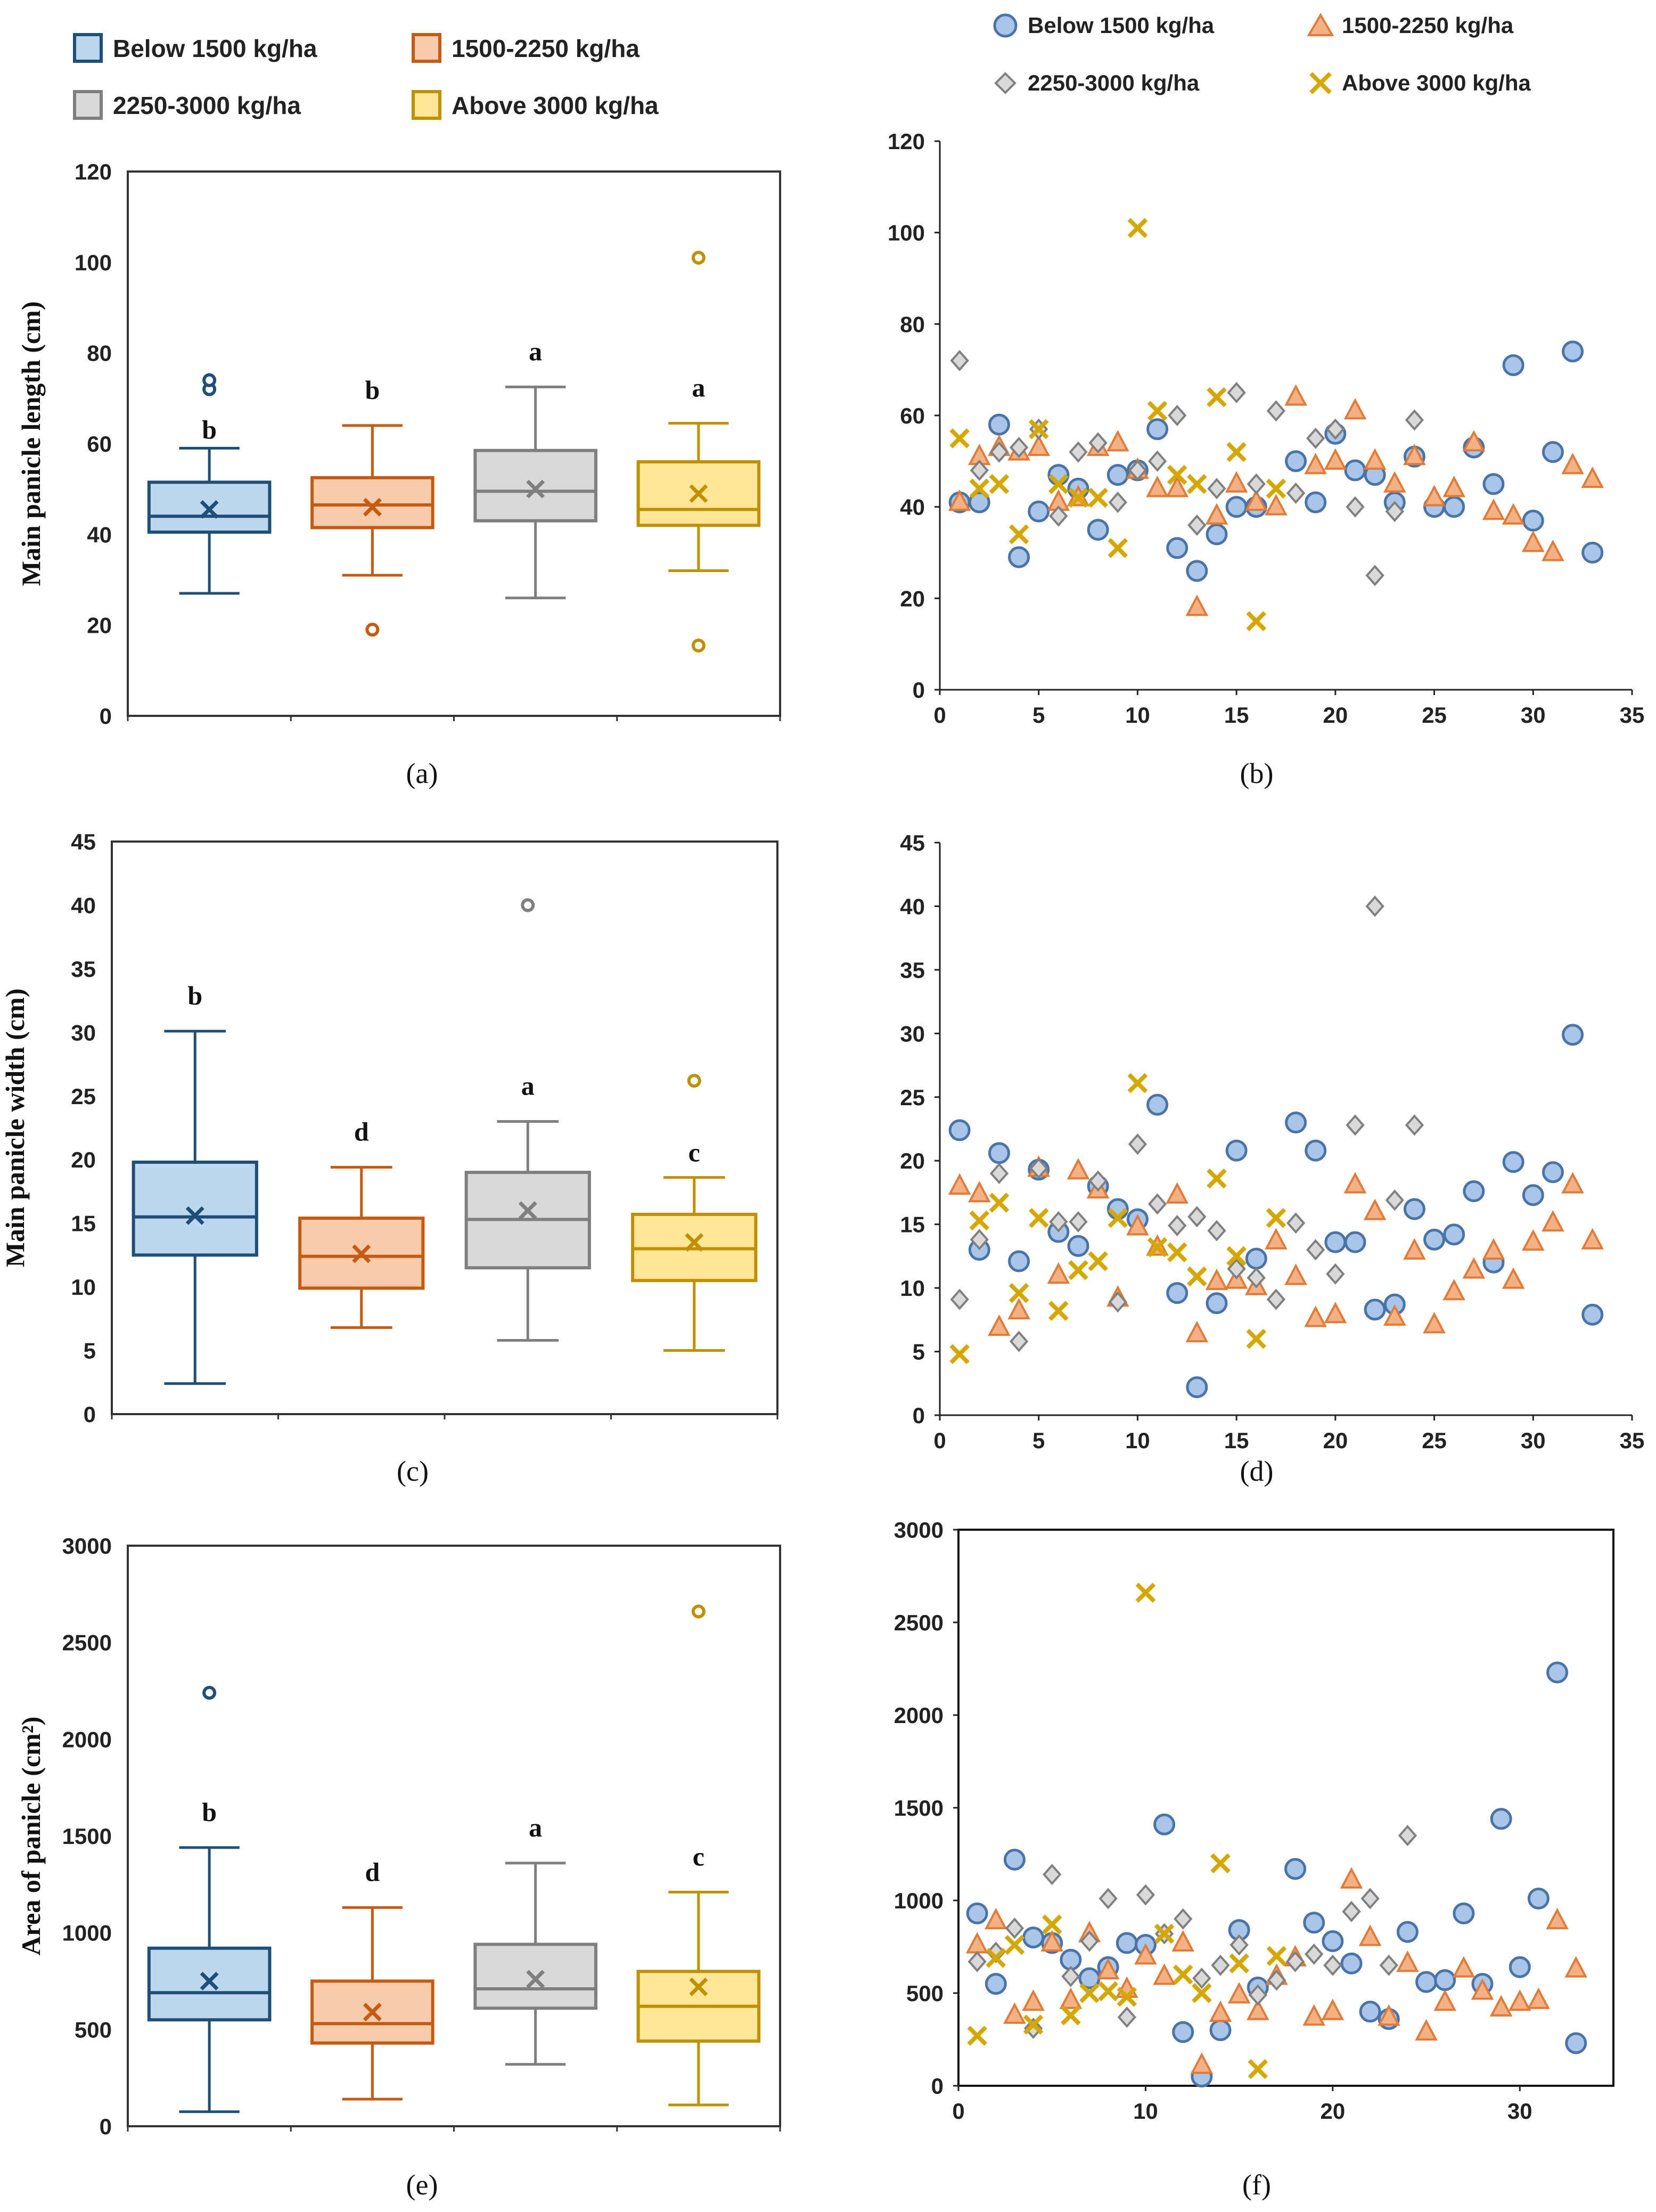  What do you see at coordinates (444, 1127) in the screenshot?
I see `plot-frame` at bounding box center [444, 1127].